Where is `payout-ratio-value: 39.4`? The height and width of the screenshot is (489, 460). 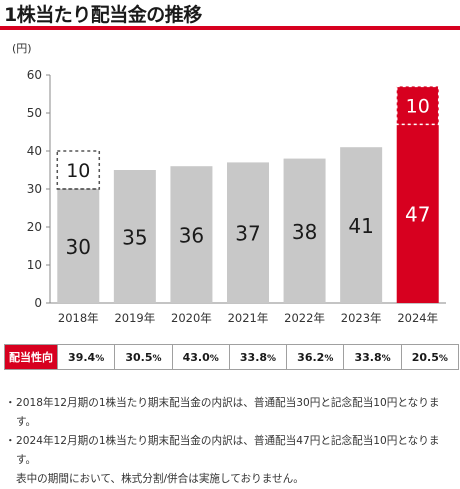 payout-ratio-value: 39.4 is located at coordinates (82, 357).